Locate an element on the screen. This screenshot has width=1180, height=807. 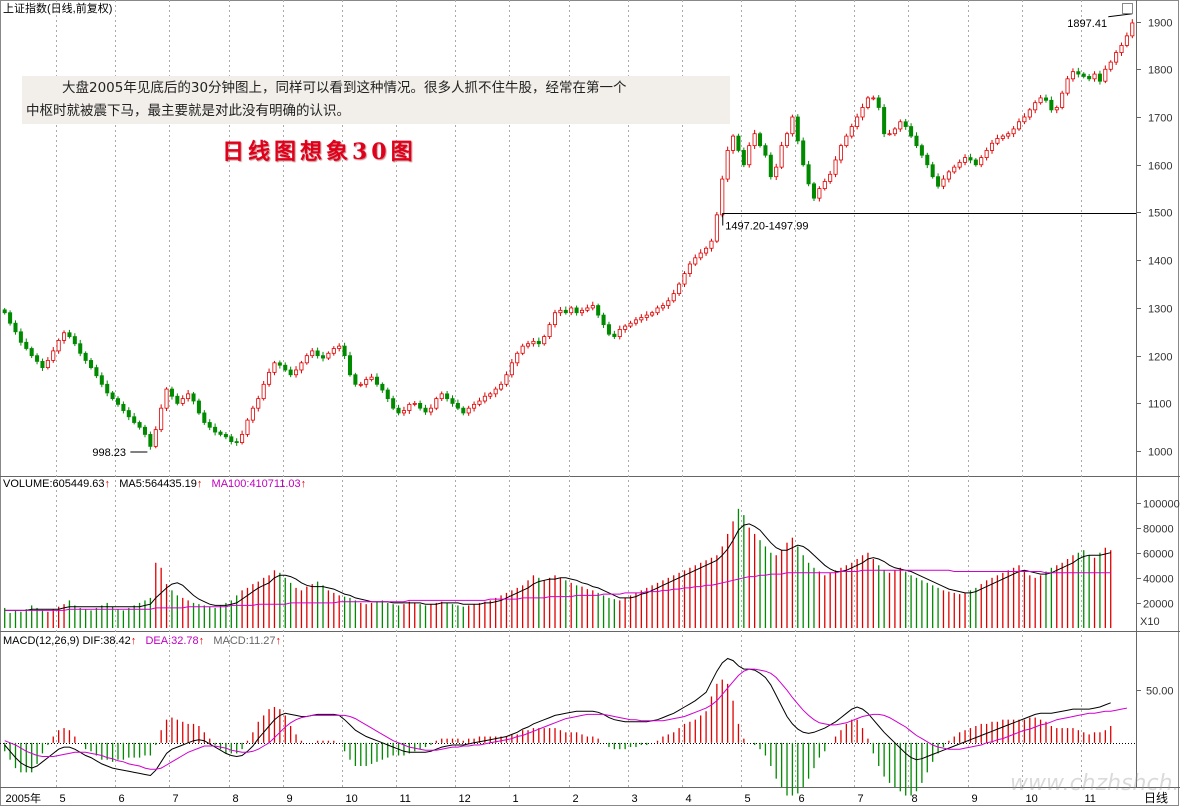
x-tick-label: 4 is located at coordinates (689, 799).